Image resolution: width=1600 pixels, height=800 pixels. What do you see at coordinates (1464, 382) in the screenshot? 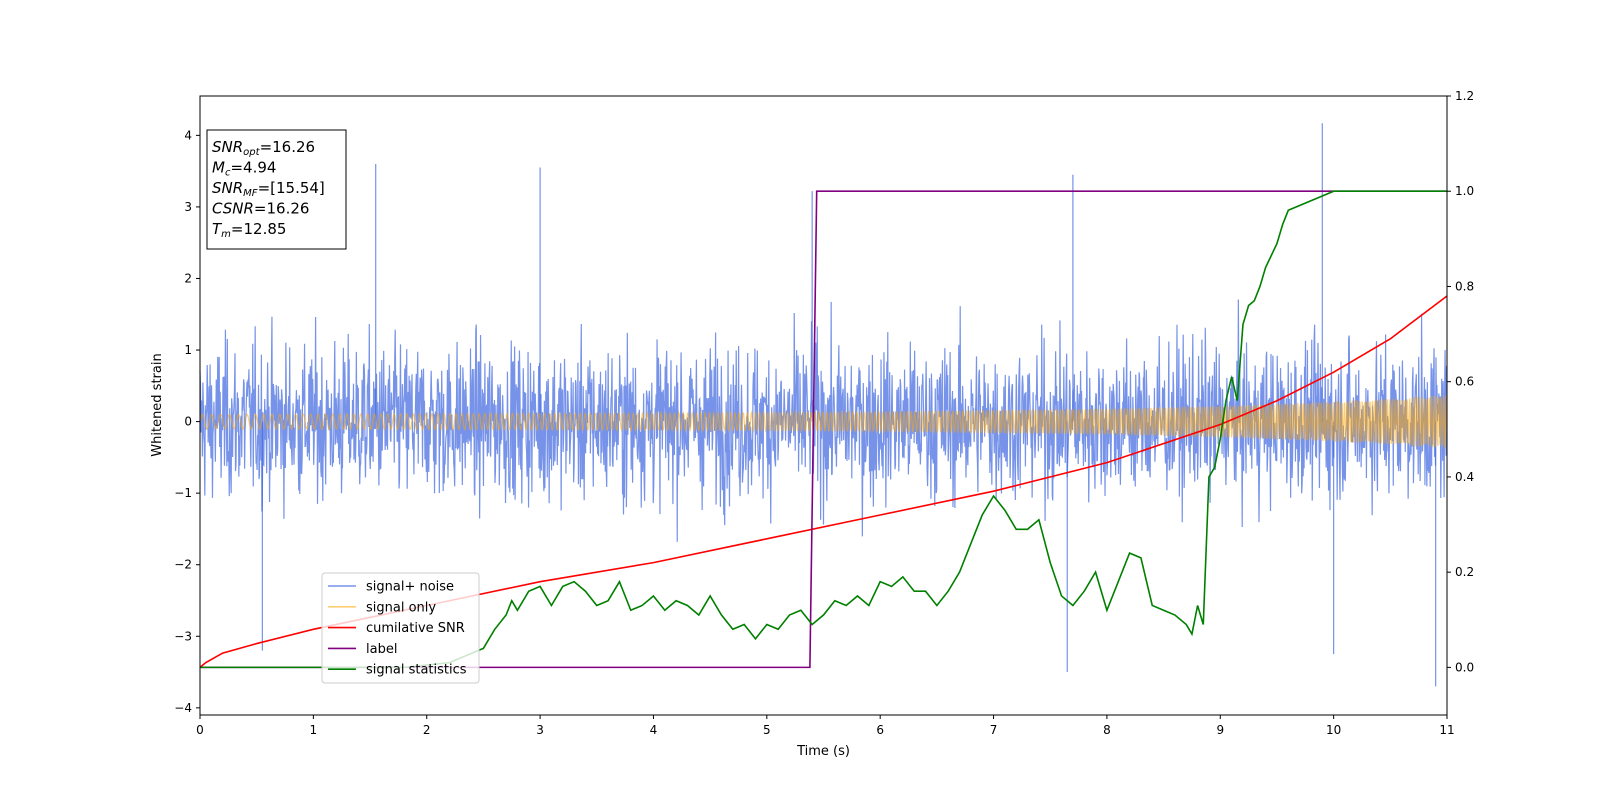
I see `y-right-tick-label: 0.6` at bounding box center [1464, 382].